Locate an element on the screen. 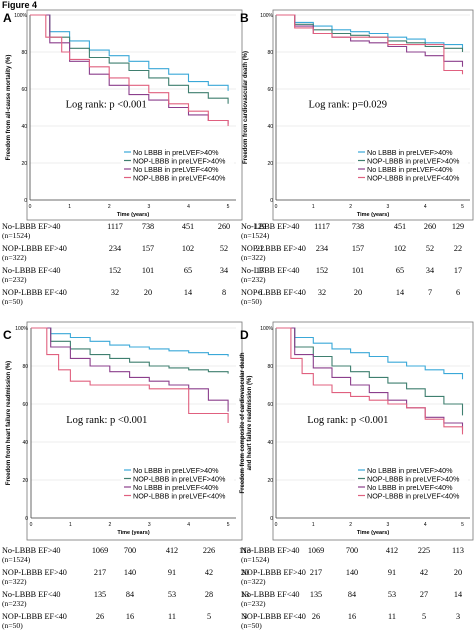 Image resolution: width=474 pixels, height=633 pixels. risk-cell: 3 is located at coordinates (245, 616).